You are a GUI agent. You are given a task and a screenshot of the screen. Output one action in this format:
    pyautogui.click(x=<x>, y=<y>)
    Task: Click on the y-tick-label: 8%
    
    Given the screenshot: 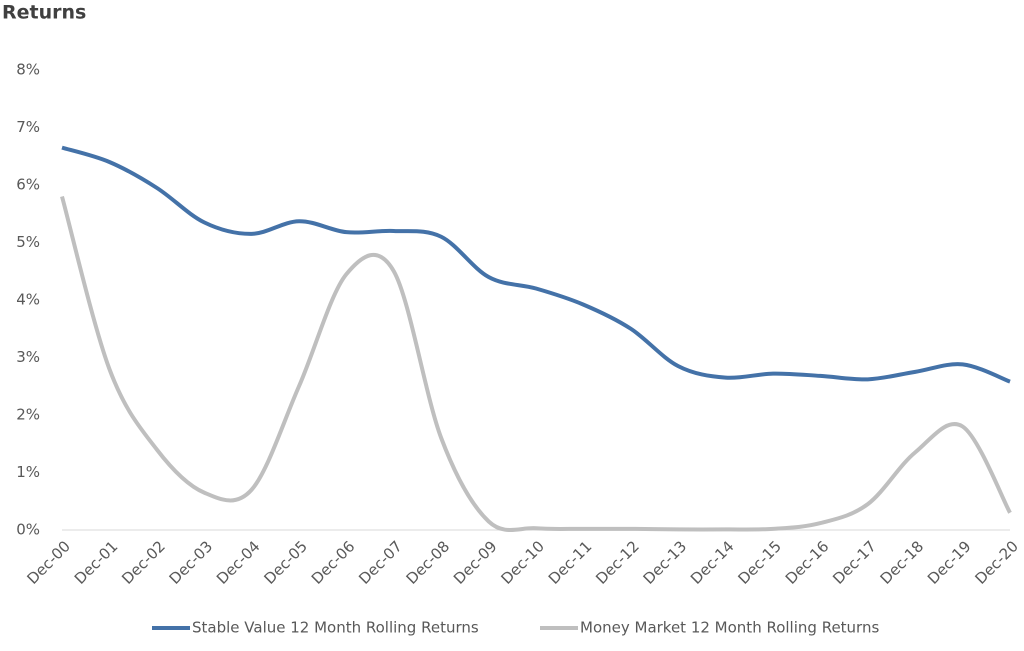 What is the action you would take?
    pyautogui.click(x=28, y=70)
    